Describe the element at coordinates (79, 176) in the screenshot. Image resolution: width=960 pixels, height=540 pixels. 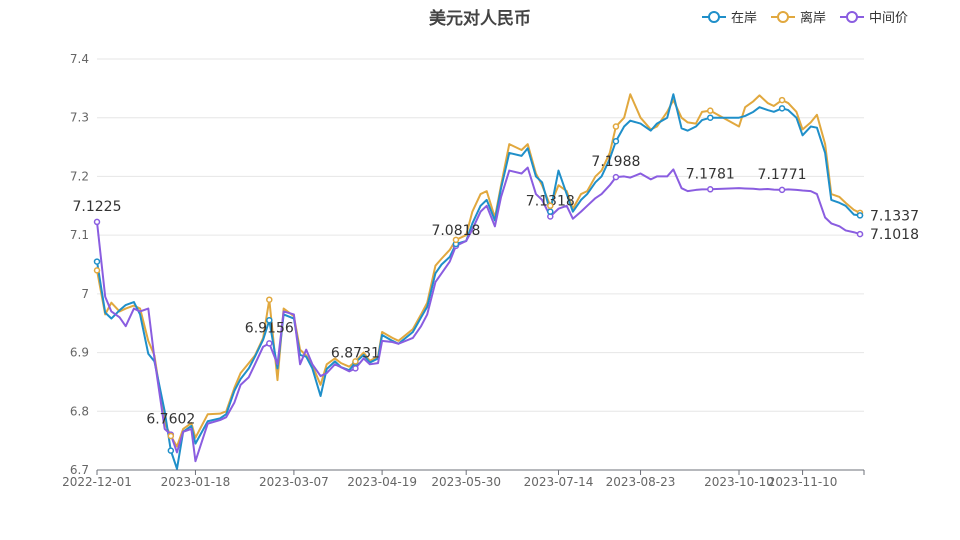
I see `y-tick-label: 7.2` at that location.